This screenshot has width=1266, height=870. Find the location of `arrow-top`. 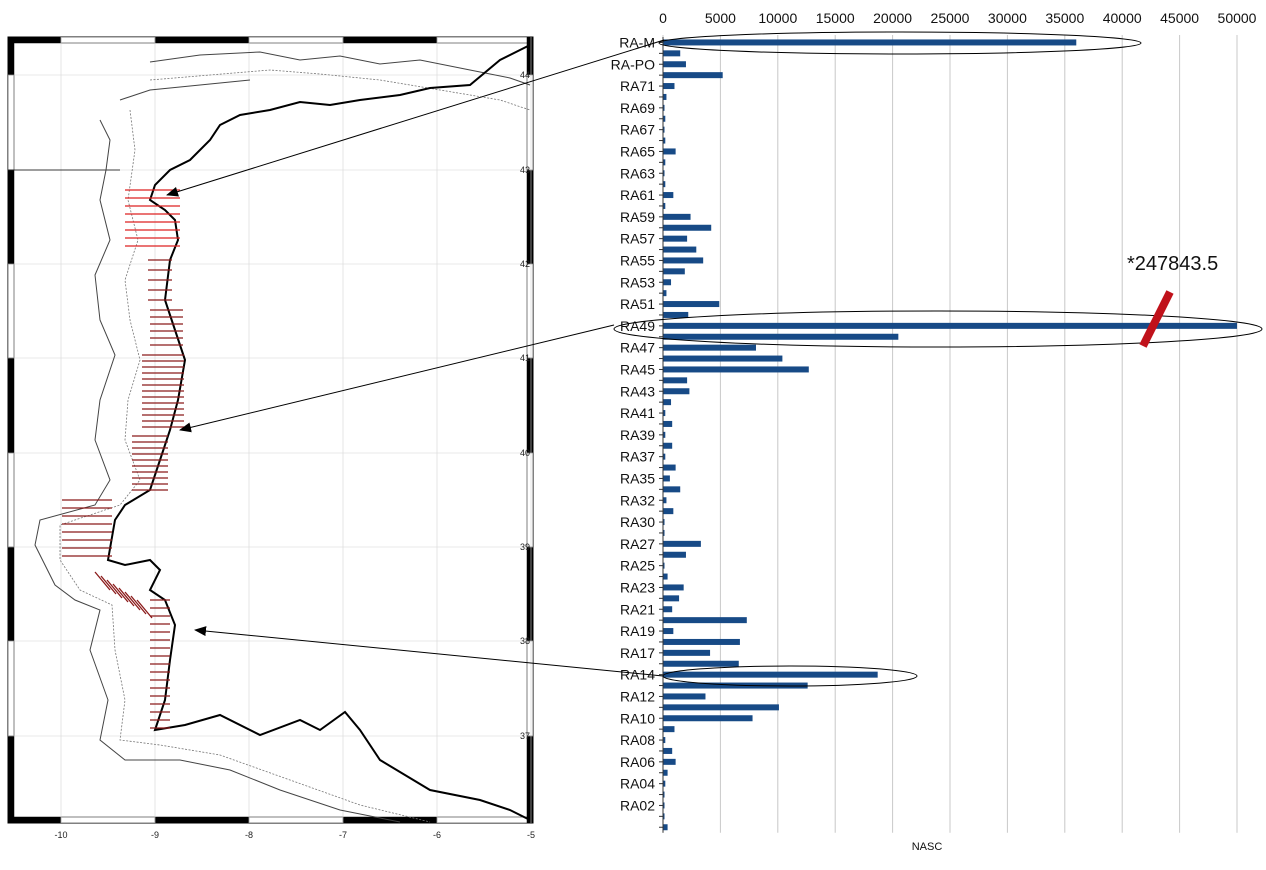

arrow-top is located at coordinates (415, 118).